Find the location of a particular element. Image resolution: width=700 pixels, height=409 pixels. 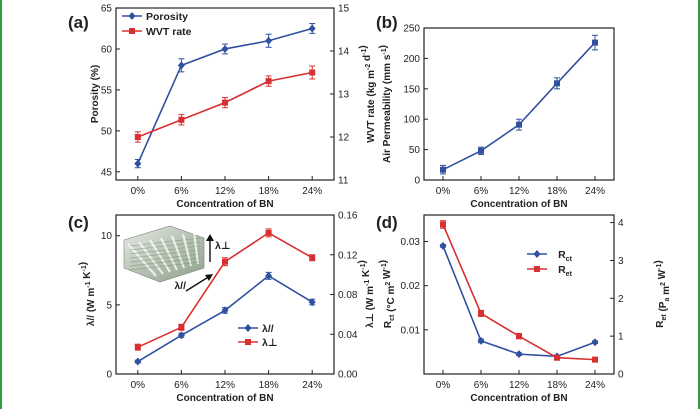

legend-lambda-perp is located at coordinates (248, 342).